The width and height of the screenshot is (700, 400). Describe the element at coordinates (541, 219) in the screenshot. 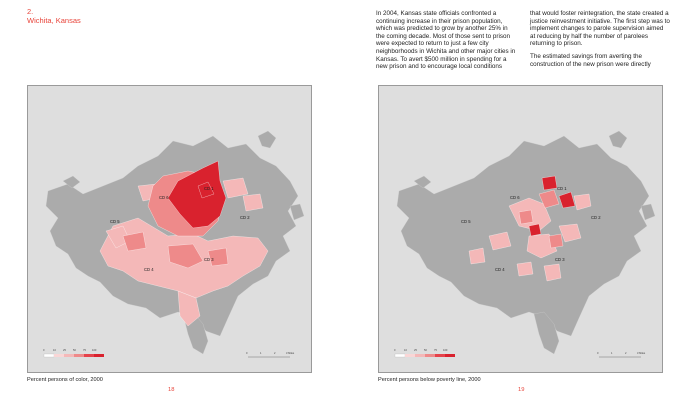

I see `shade-mid` at that location.